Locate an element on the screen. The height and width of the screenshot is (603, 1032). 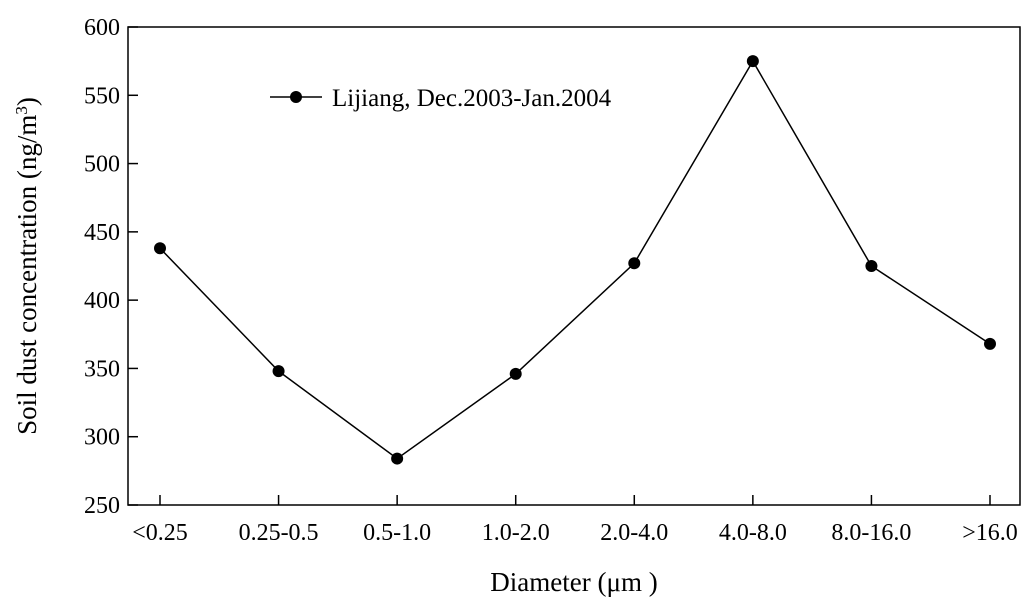
x-tick-label: 1.0-2.0 is located at coordinates (516, 533).